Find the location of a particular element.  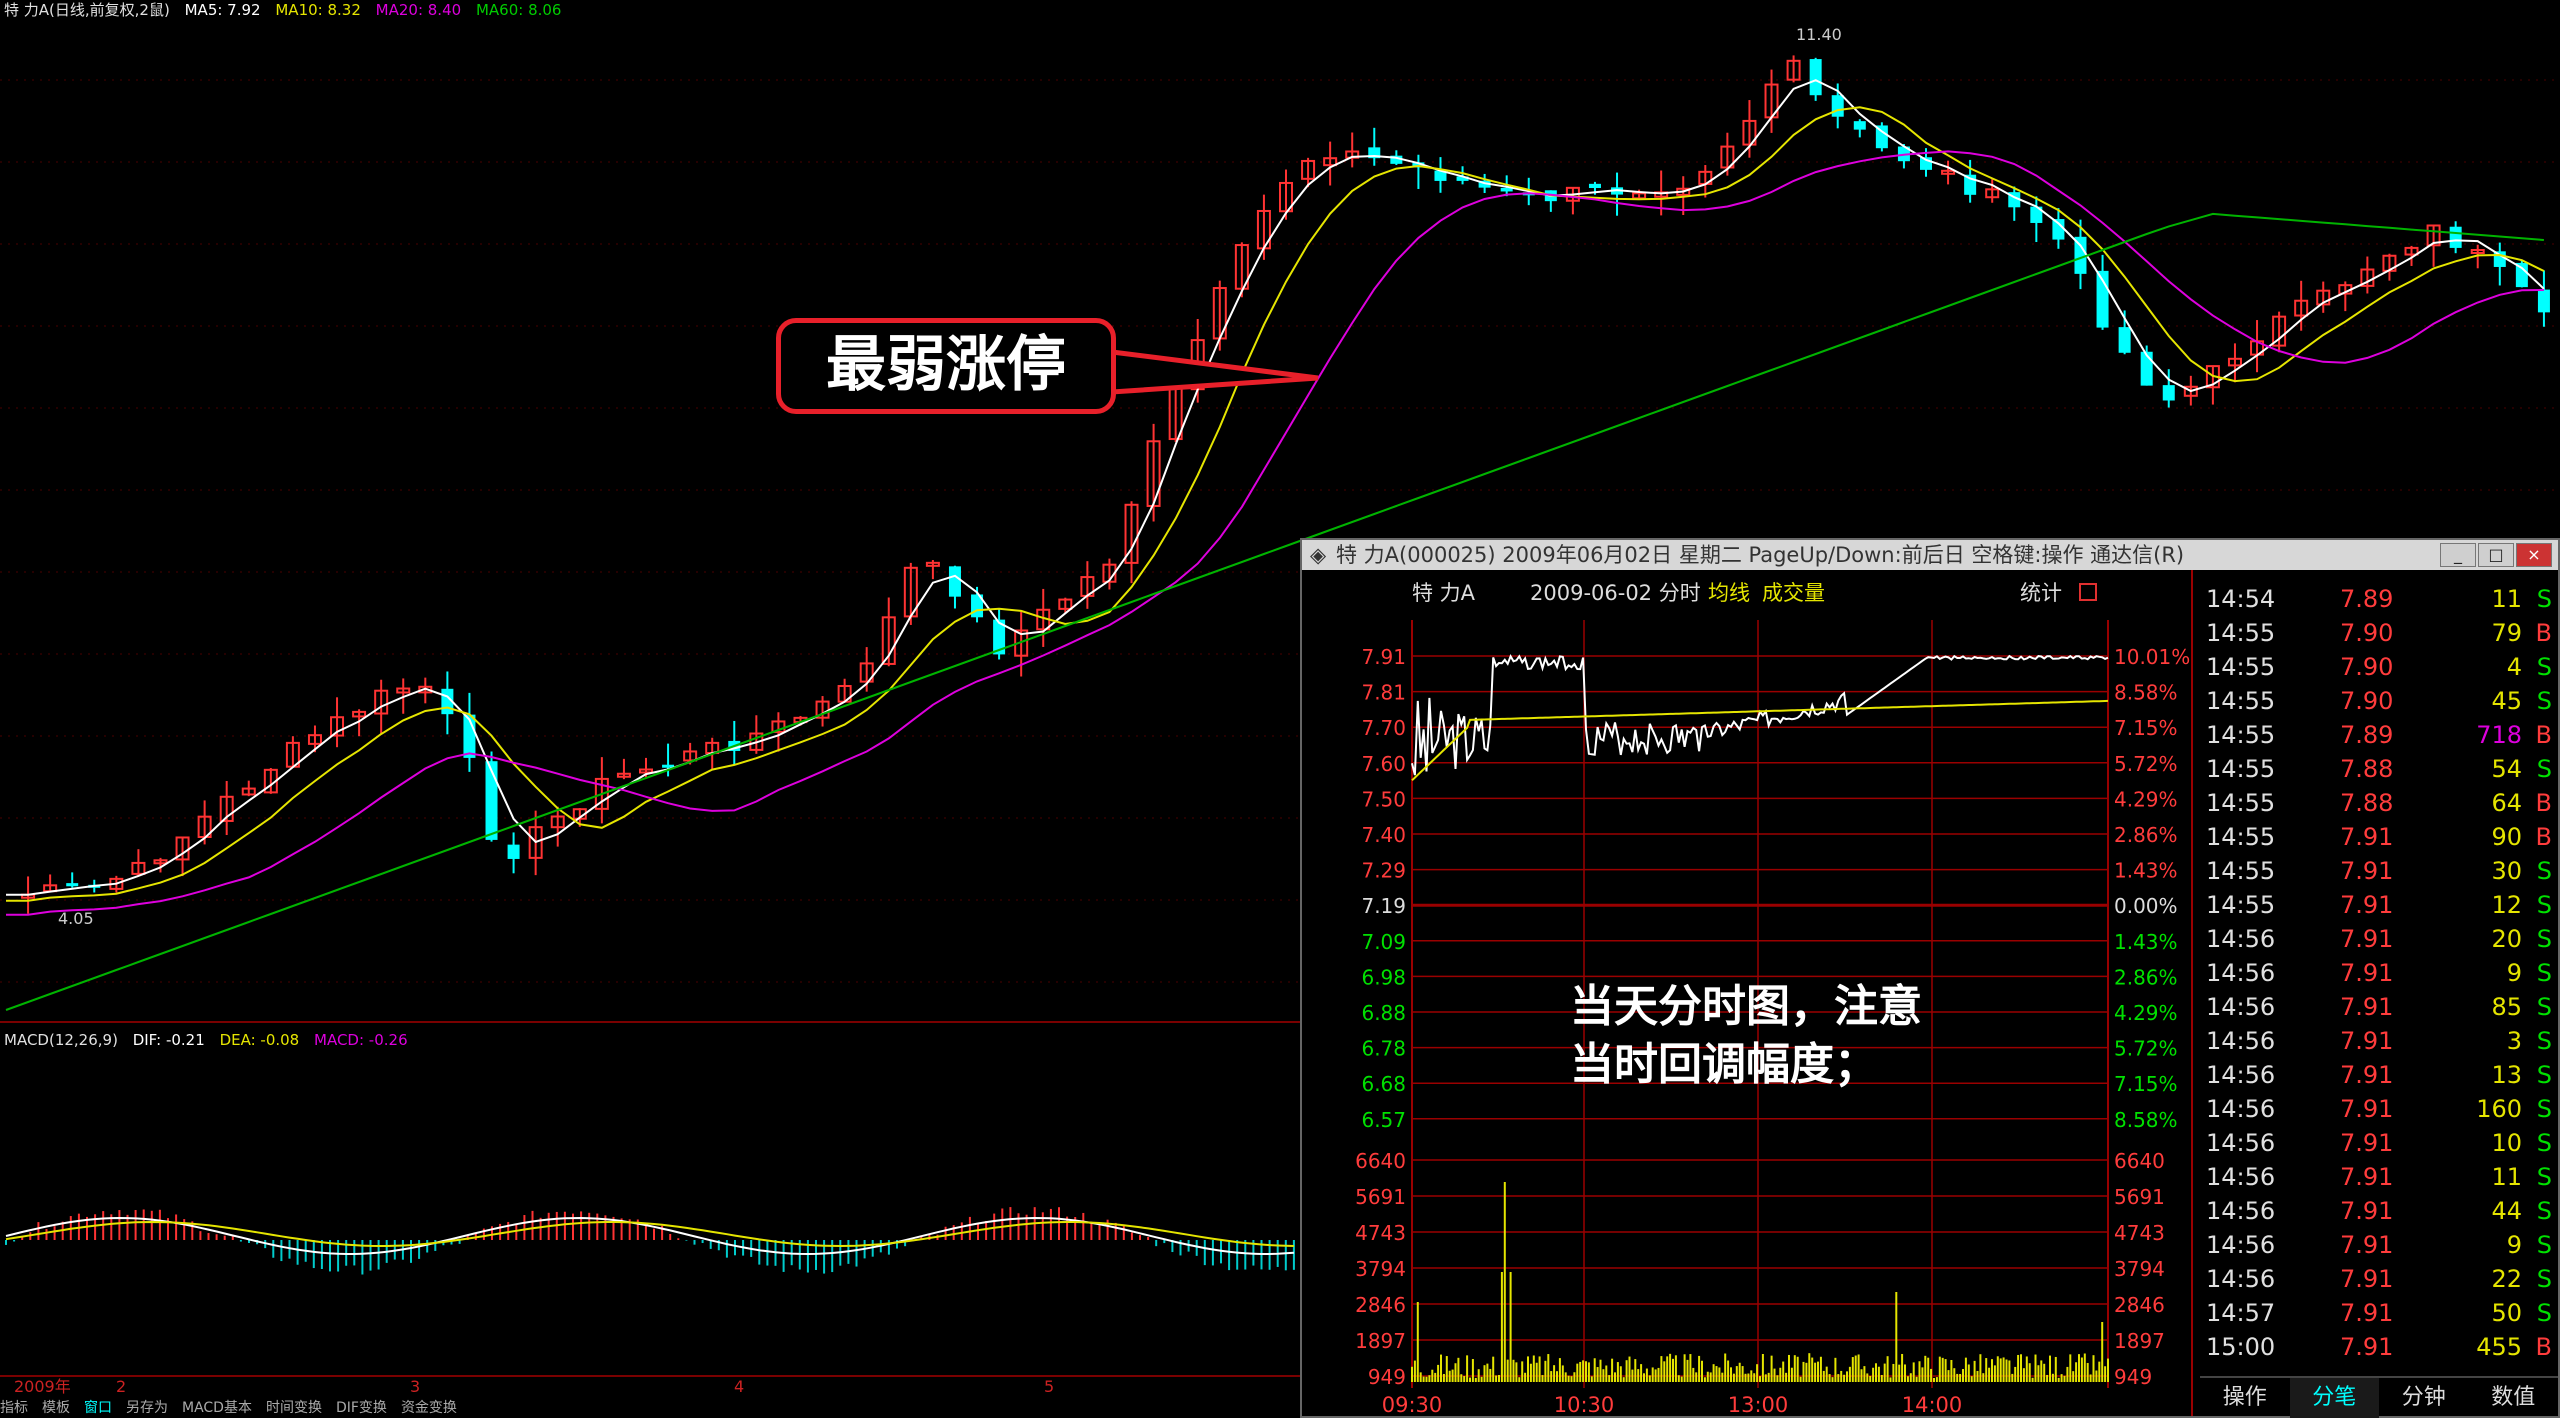

chart-stock-name: 特 力A is located at coordinates (1444, 593).